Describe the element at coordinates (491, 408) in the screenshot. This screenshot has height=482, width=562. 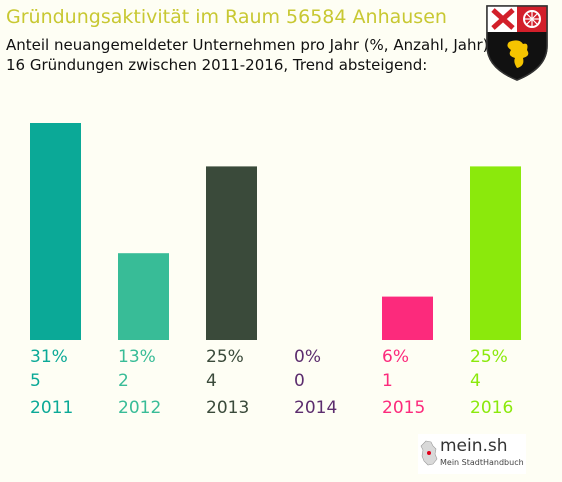
I see `year-label-2016: 2016` at that location.